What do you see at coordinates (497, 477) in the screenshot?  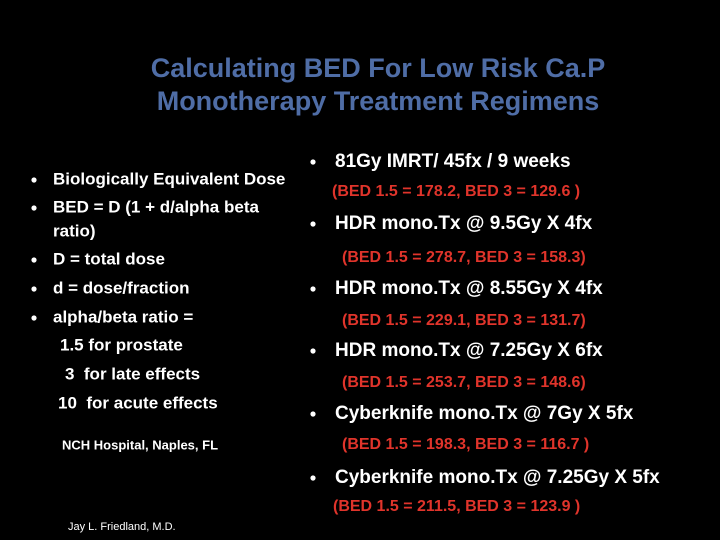 I see `regimen-name: Cyberknife mono.Tx @ 7.25Gy X 5fx` at bounding box center [497, 477].